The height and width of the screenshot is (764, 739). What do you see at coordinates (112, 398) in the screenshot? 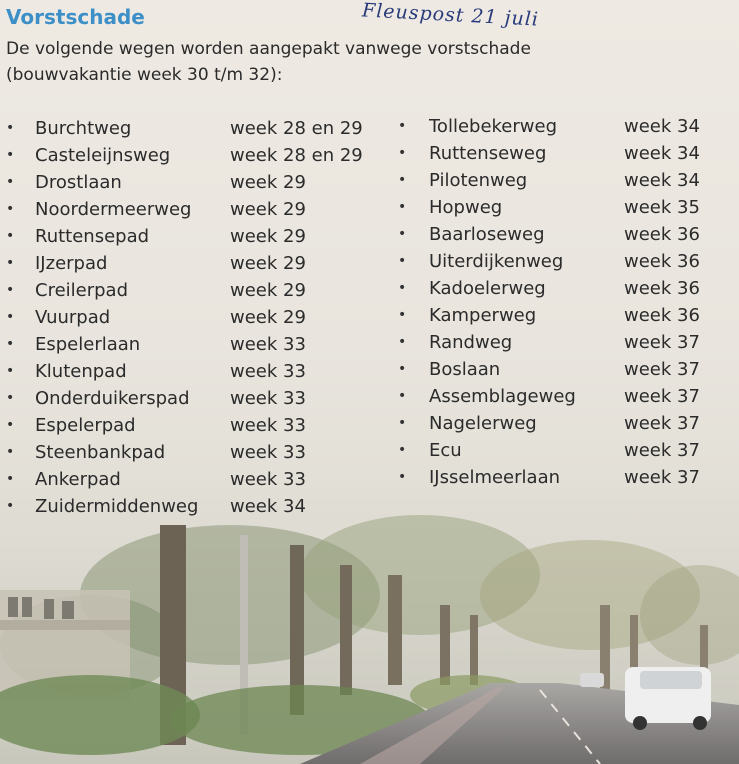
I see `road-name: Onderduikerspad` at bounding box center [112, 398].